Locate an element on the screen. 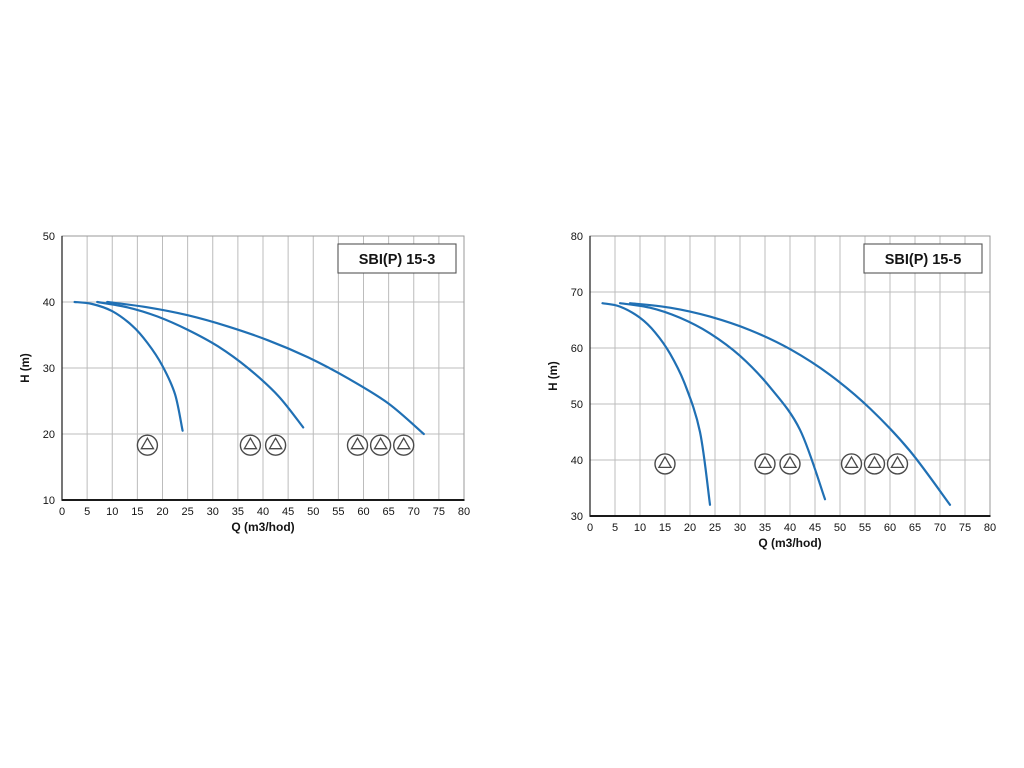 The width and height of the screenshot is (1024, 768). y-tick-label: 10 is located at coordinates (49, 501).